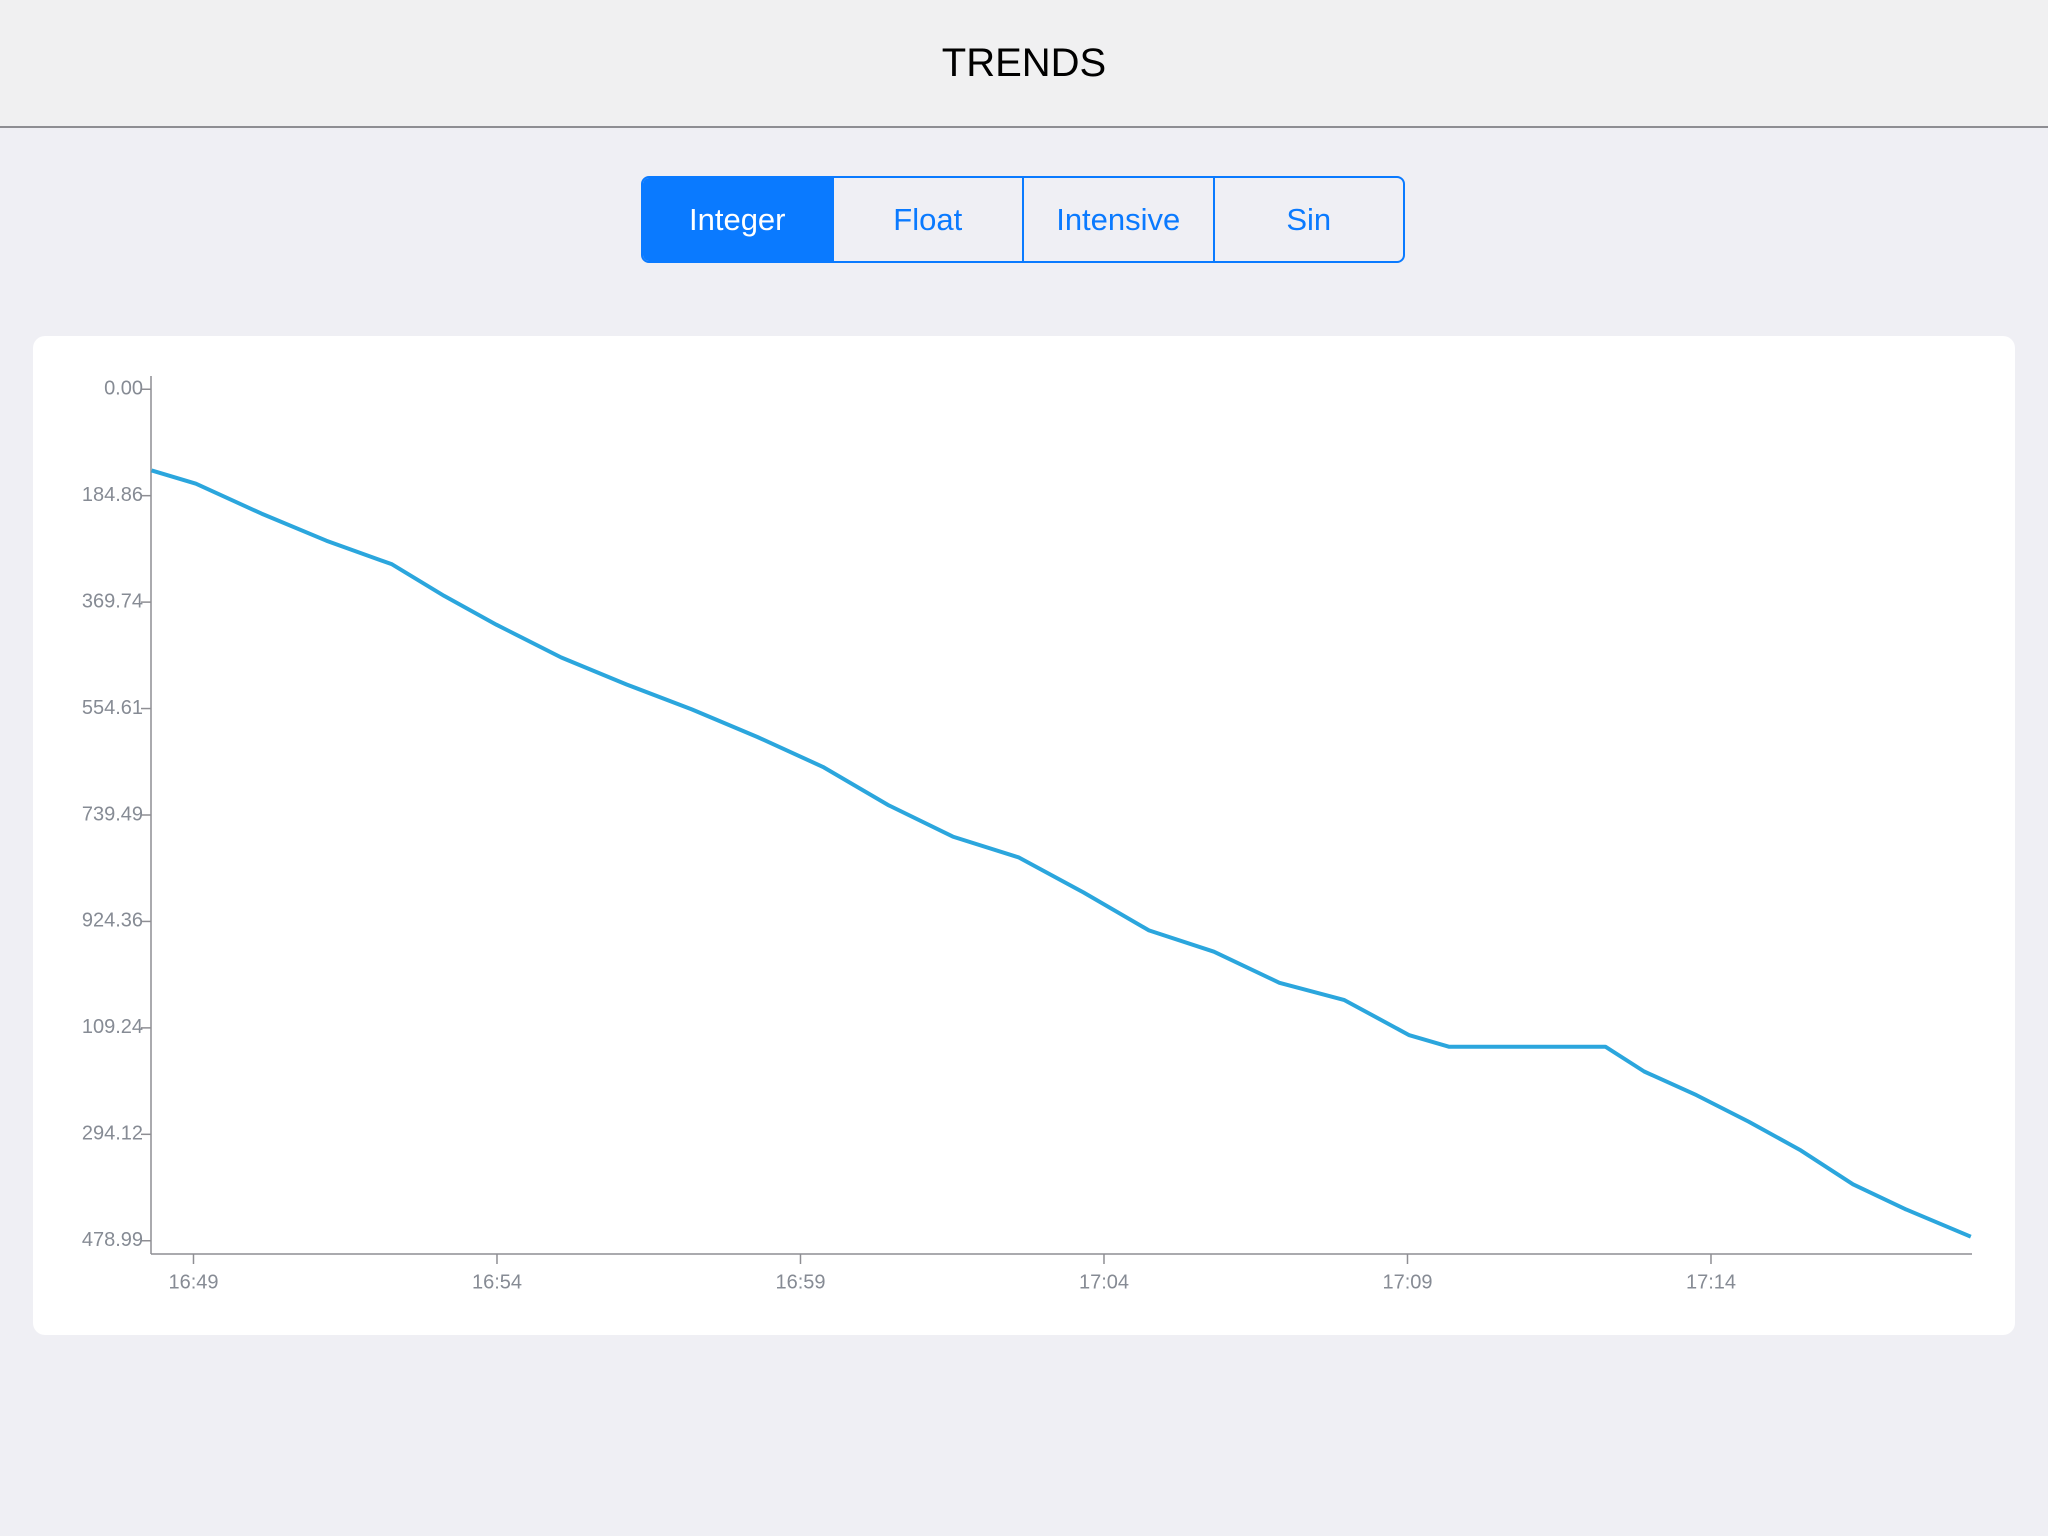  Describe the element at coordinates (112, 495) in the screenshot. I see `y-tick-label: 184.86` at that location.